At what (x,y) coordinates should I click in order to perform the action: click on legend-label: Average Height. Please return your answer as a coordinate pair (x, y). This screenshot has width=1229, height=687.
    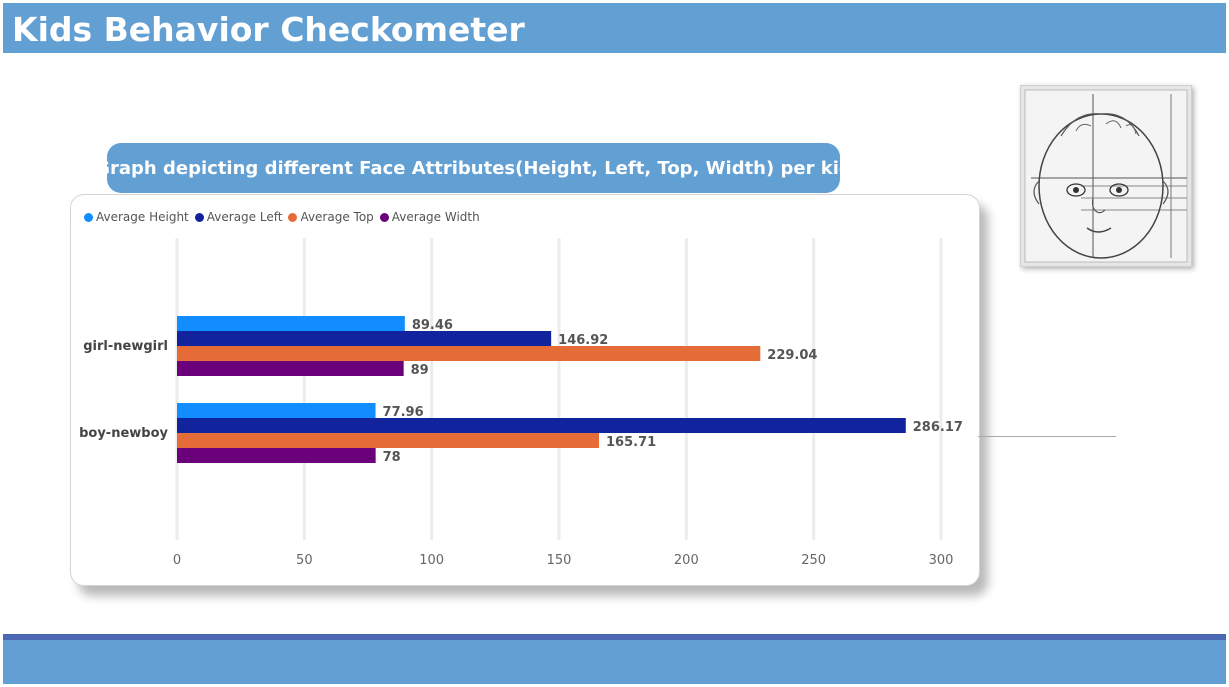
    Looking at the image, I should click on (142, 217).